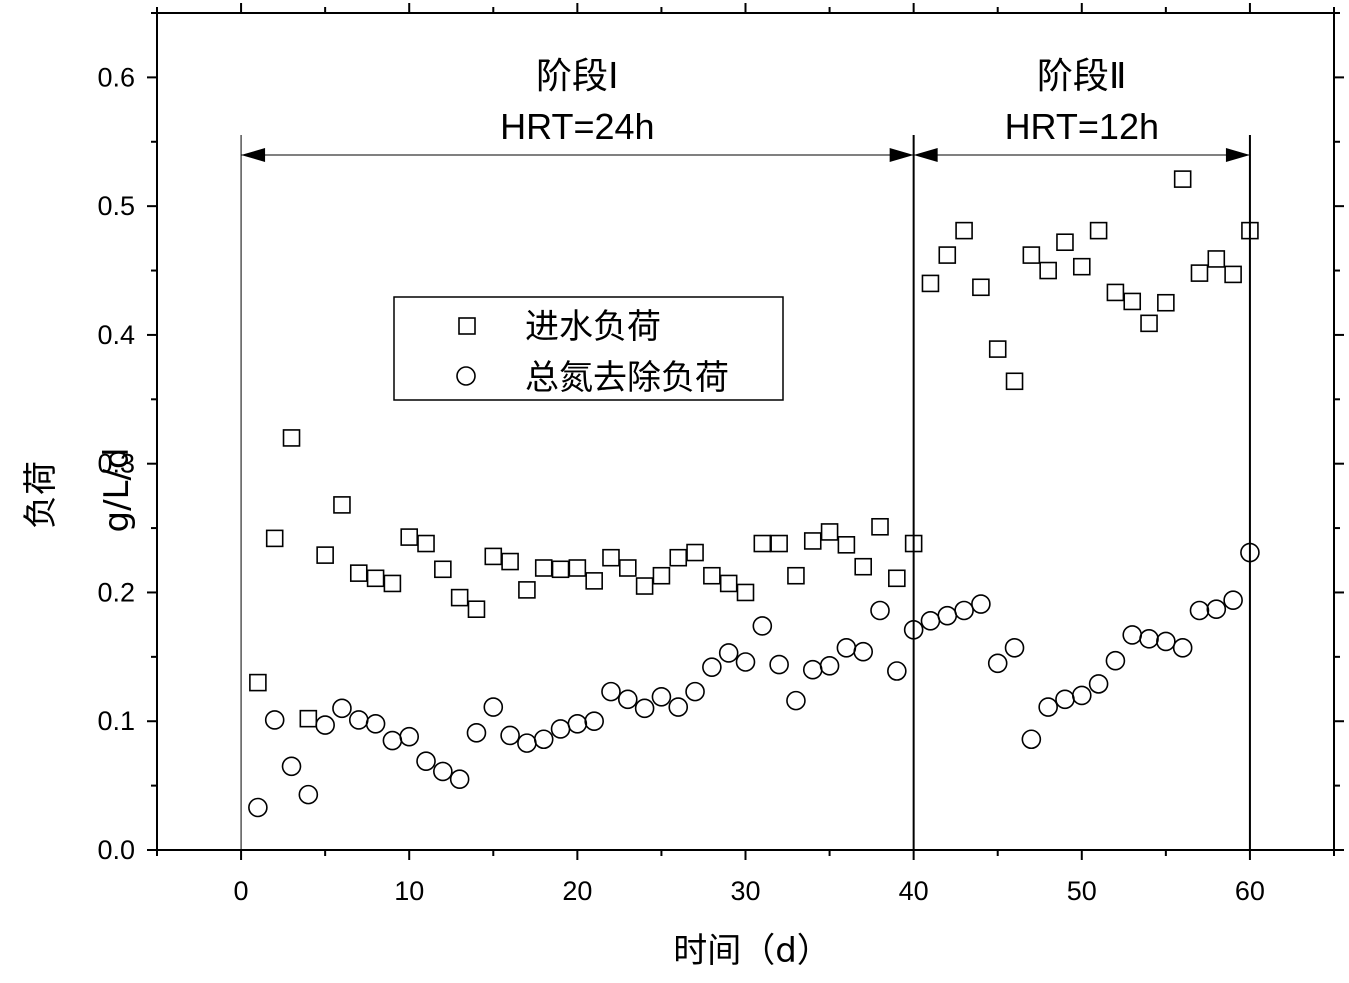 This screenshot has width=1349, height=983. I want to click on y-tick-label: 0.1, so click(116, 721).